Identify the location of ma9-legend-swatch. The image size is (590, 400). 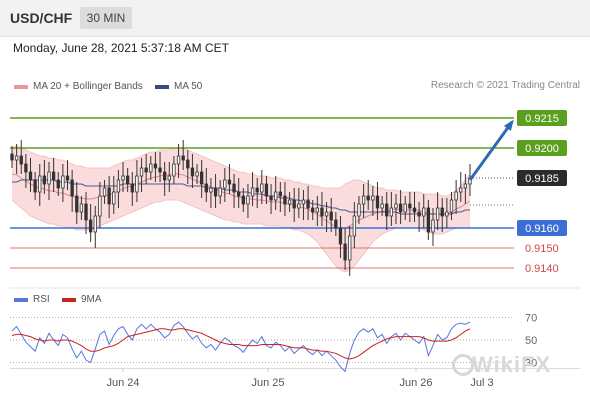
(69, 300).